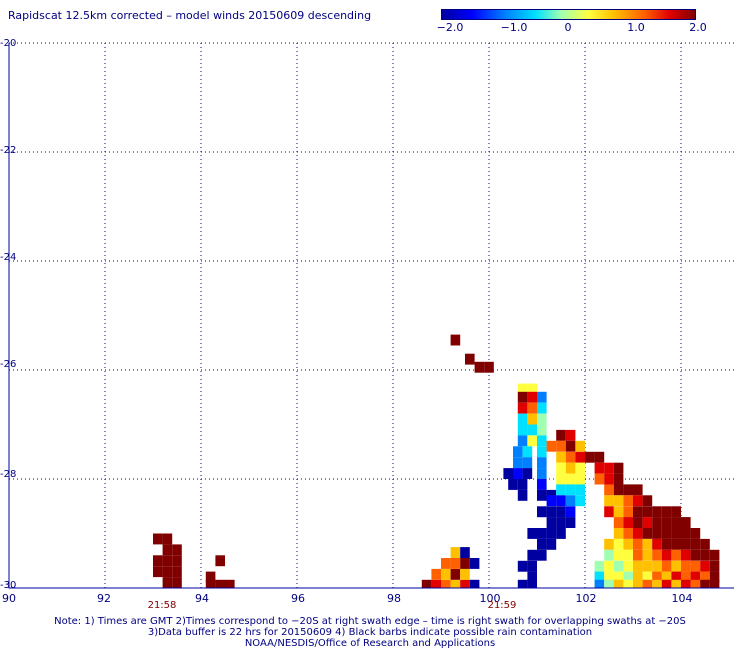 The height and width of the screenshot is (650, 740). What do you see at coordinates (8, 257) in the screenshot?
I see `y-tick-label: -24` at bounding box center [8, 257].